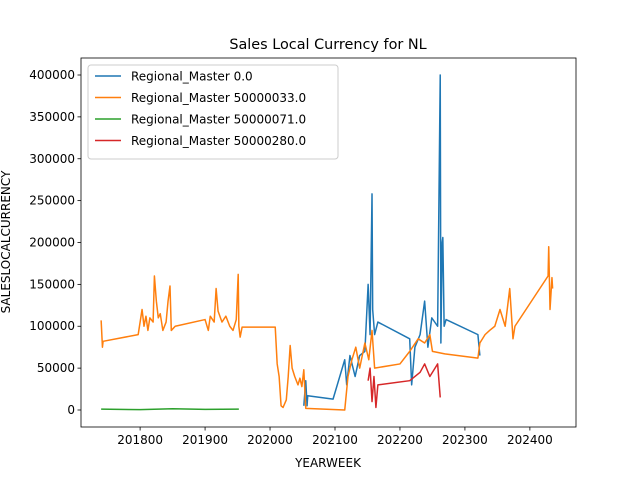 The height and width of the screenshot is (484, 640). Describe the element at coordinates (52, 159) in the screenshot. I see `y-tick-label: 300000` at that location.